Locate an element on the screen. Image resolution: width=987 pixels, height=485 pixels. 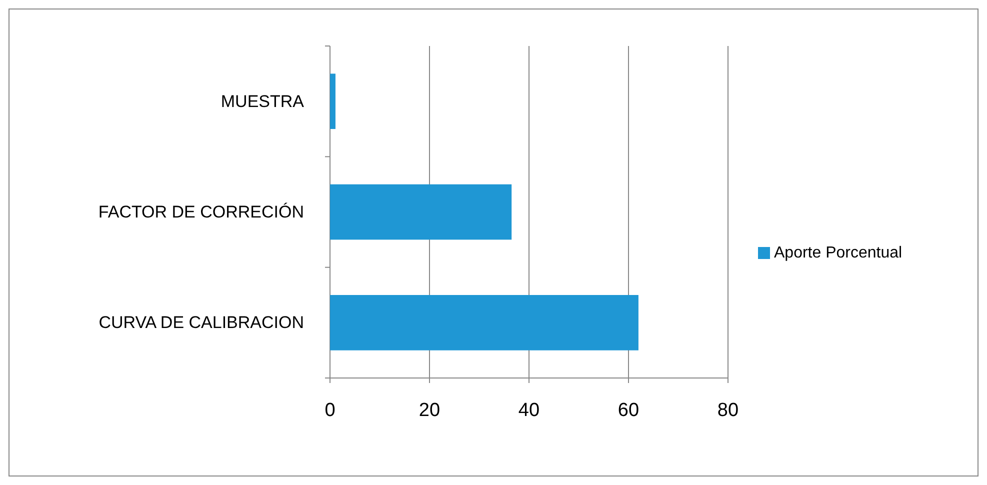
x-tick-label: 80 is located at coordinates (728, 410).